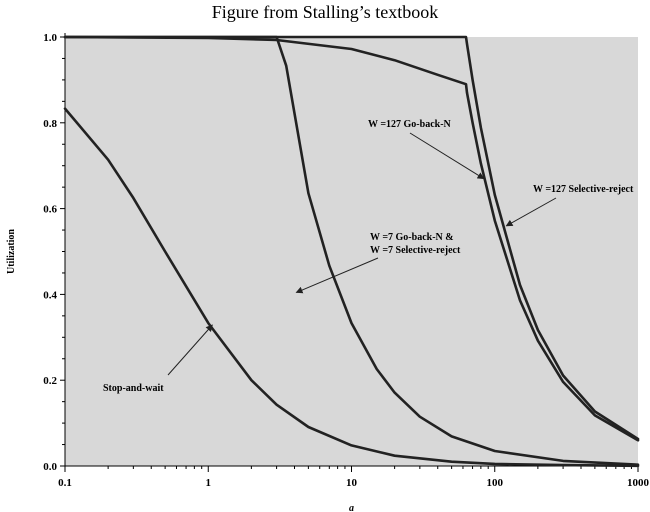 Image resolution: width=650 pixels, height=512 pixels. Describe the element at coordinates (50, 381) in the screenshot. I see `y-tick-label: 0.2` at that location.